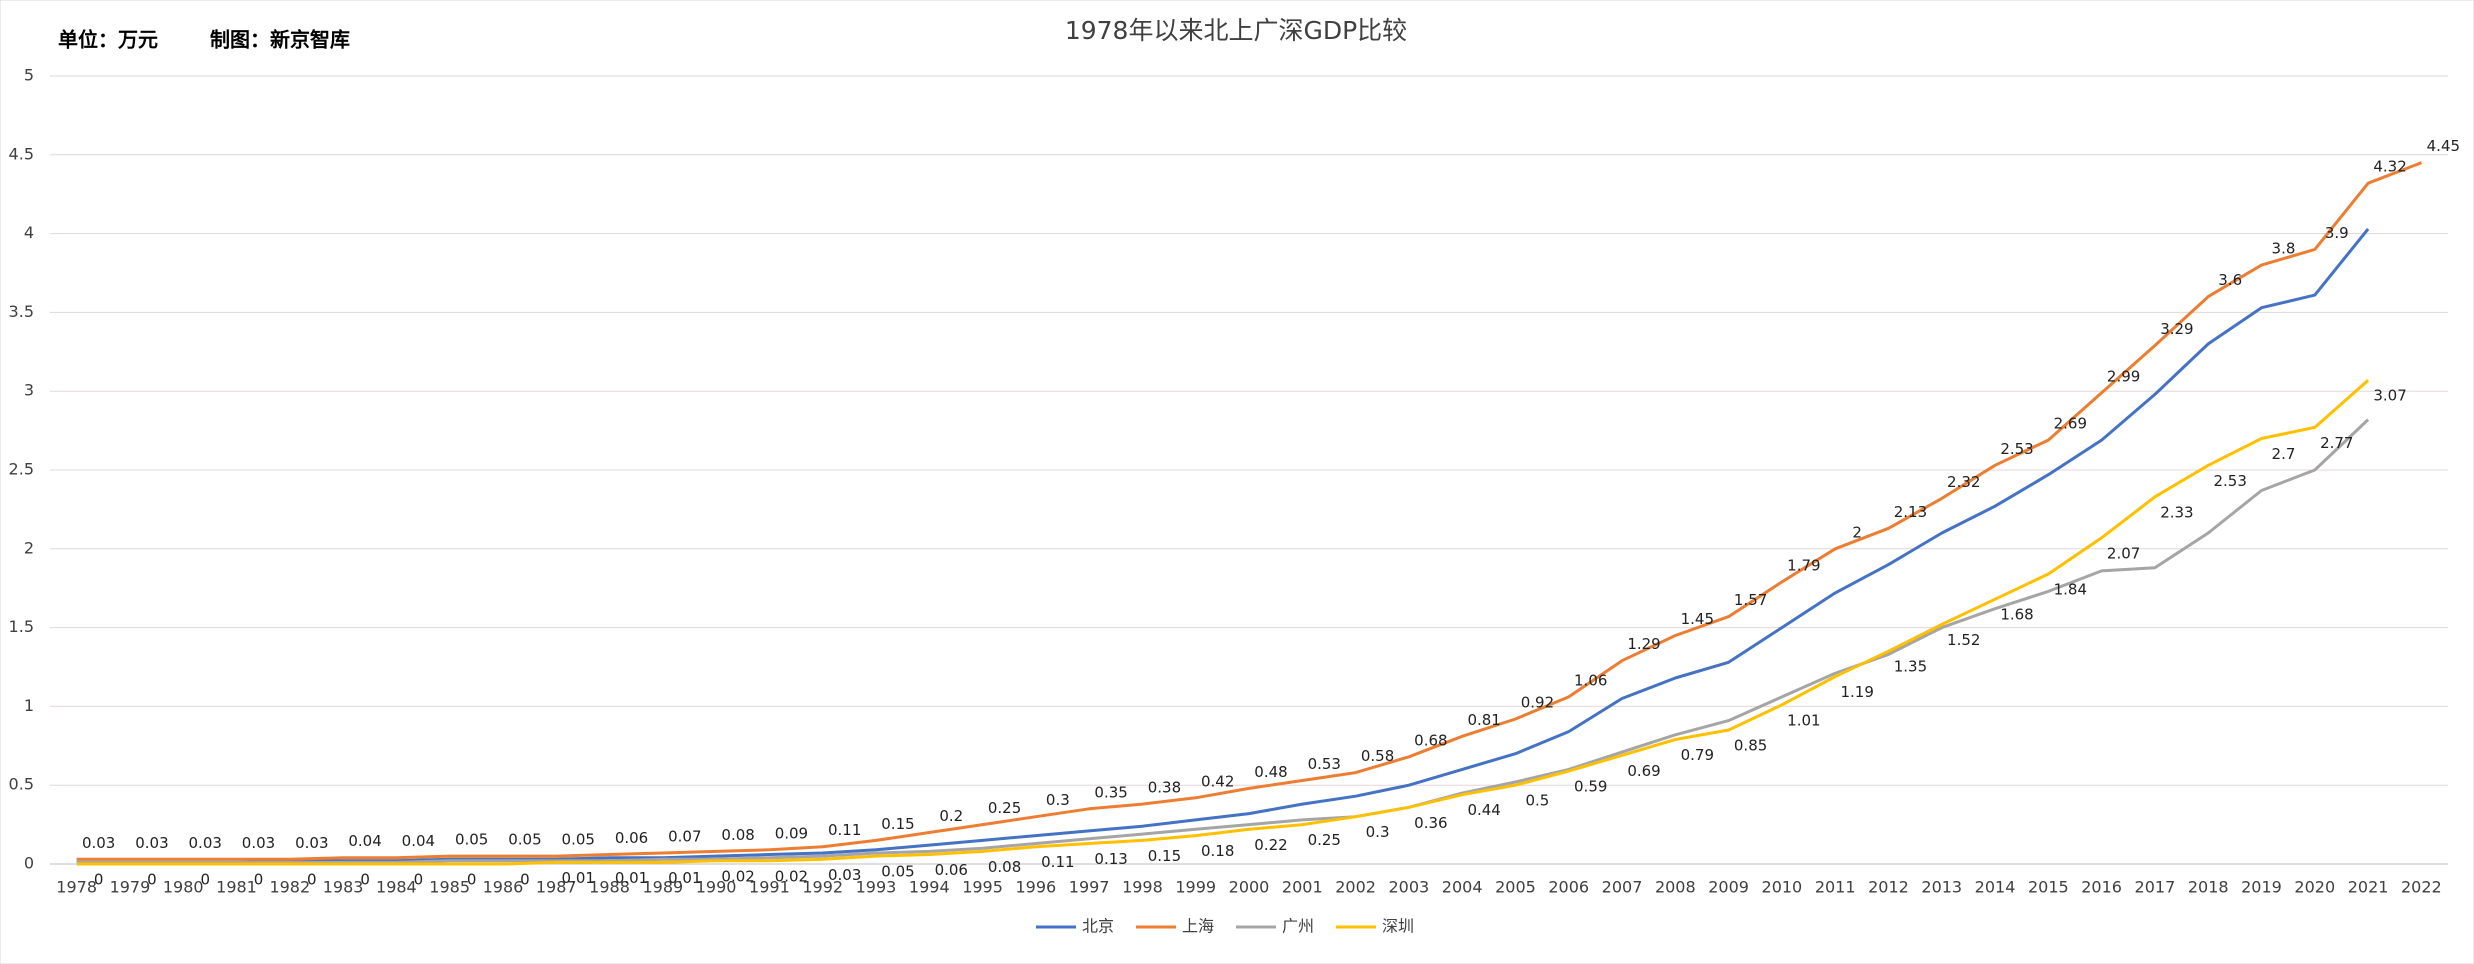  I want to click on data-label: 0.36, so click(1430, 823).